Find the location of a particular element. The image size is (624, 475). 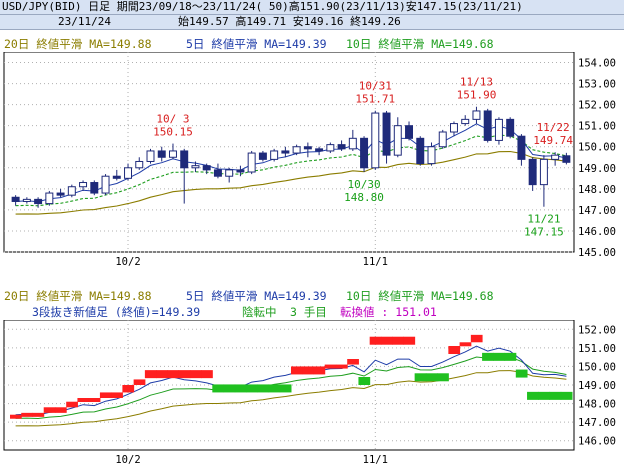

ma5-label: 5日 終値平滑 MA=149.39 is located at coordinates (256, 44).